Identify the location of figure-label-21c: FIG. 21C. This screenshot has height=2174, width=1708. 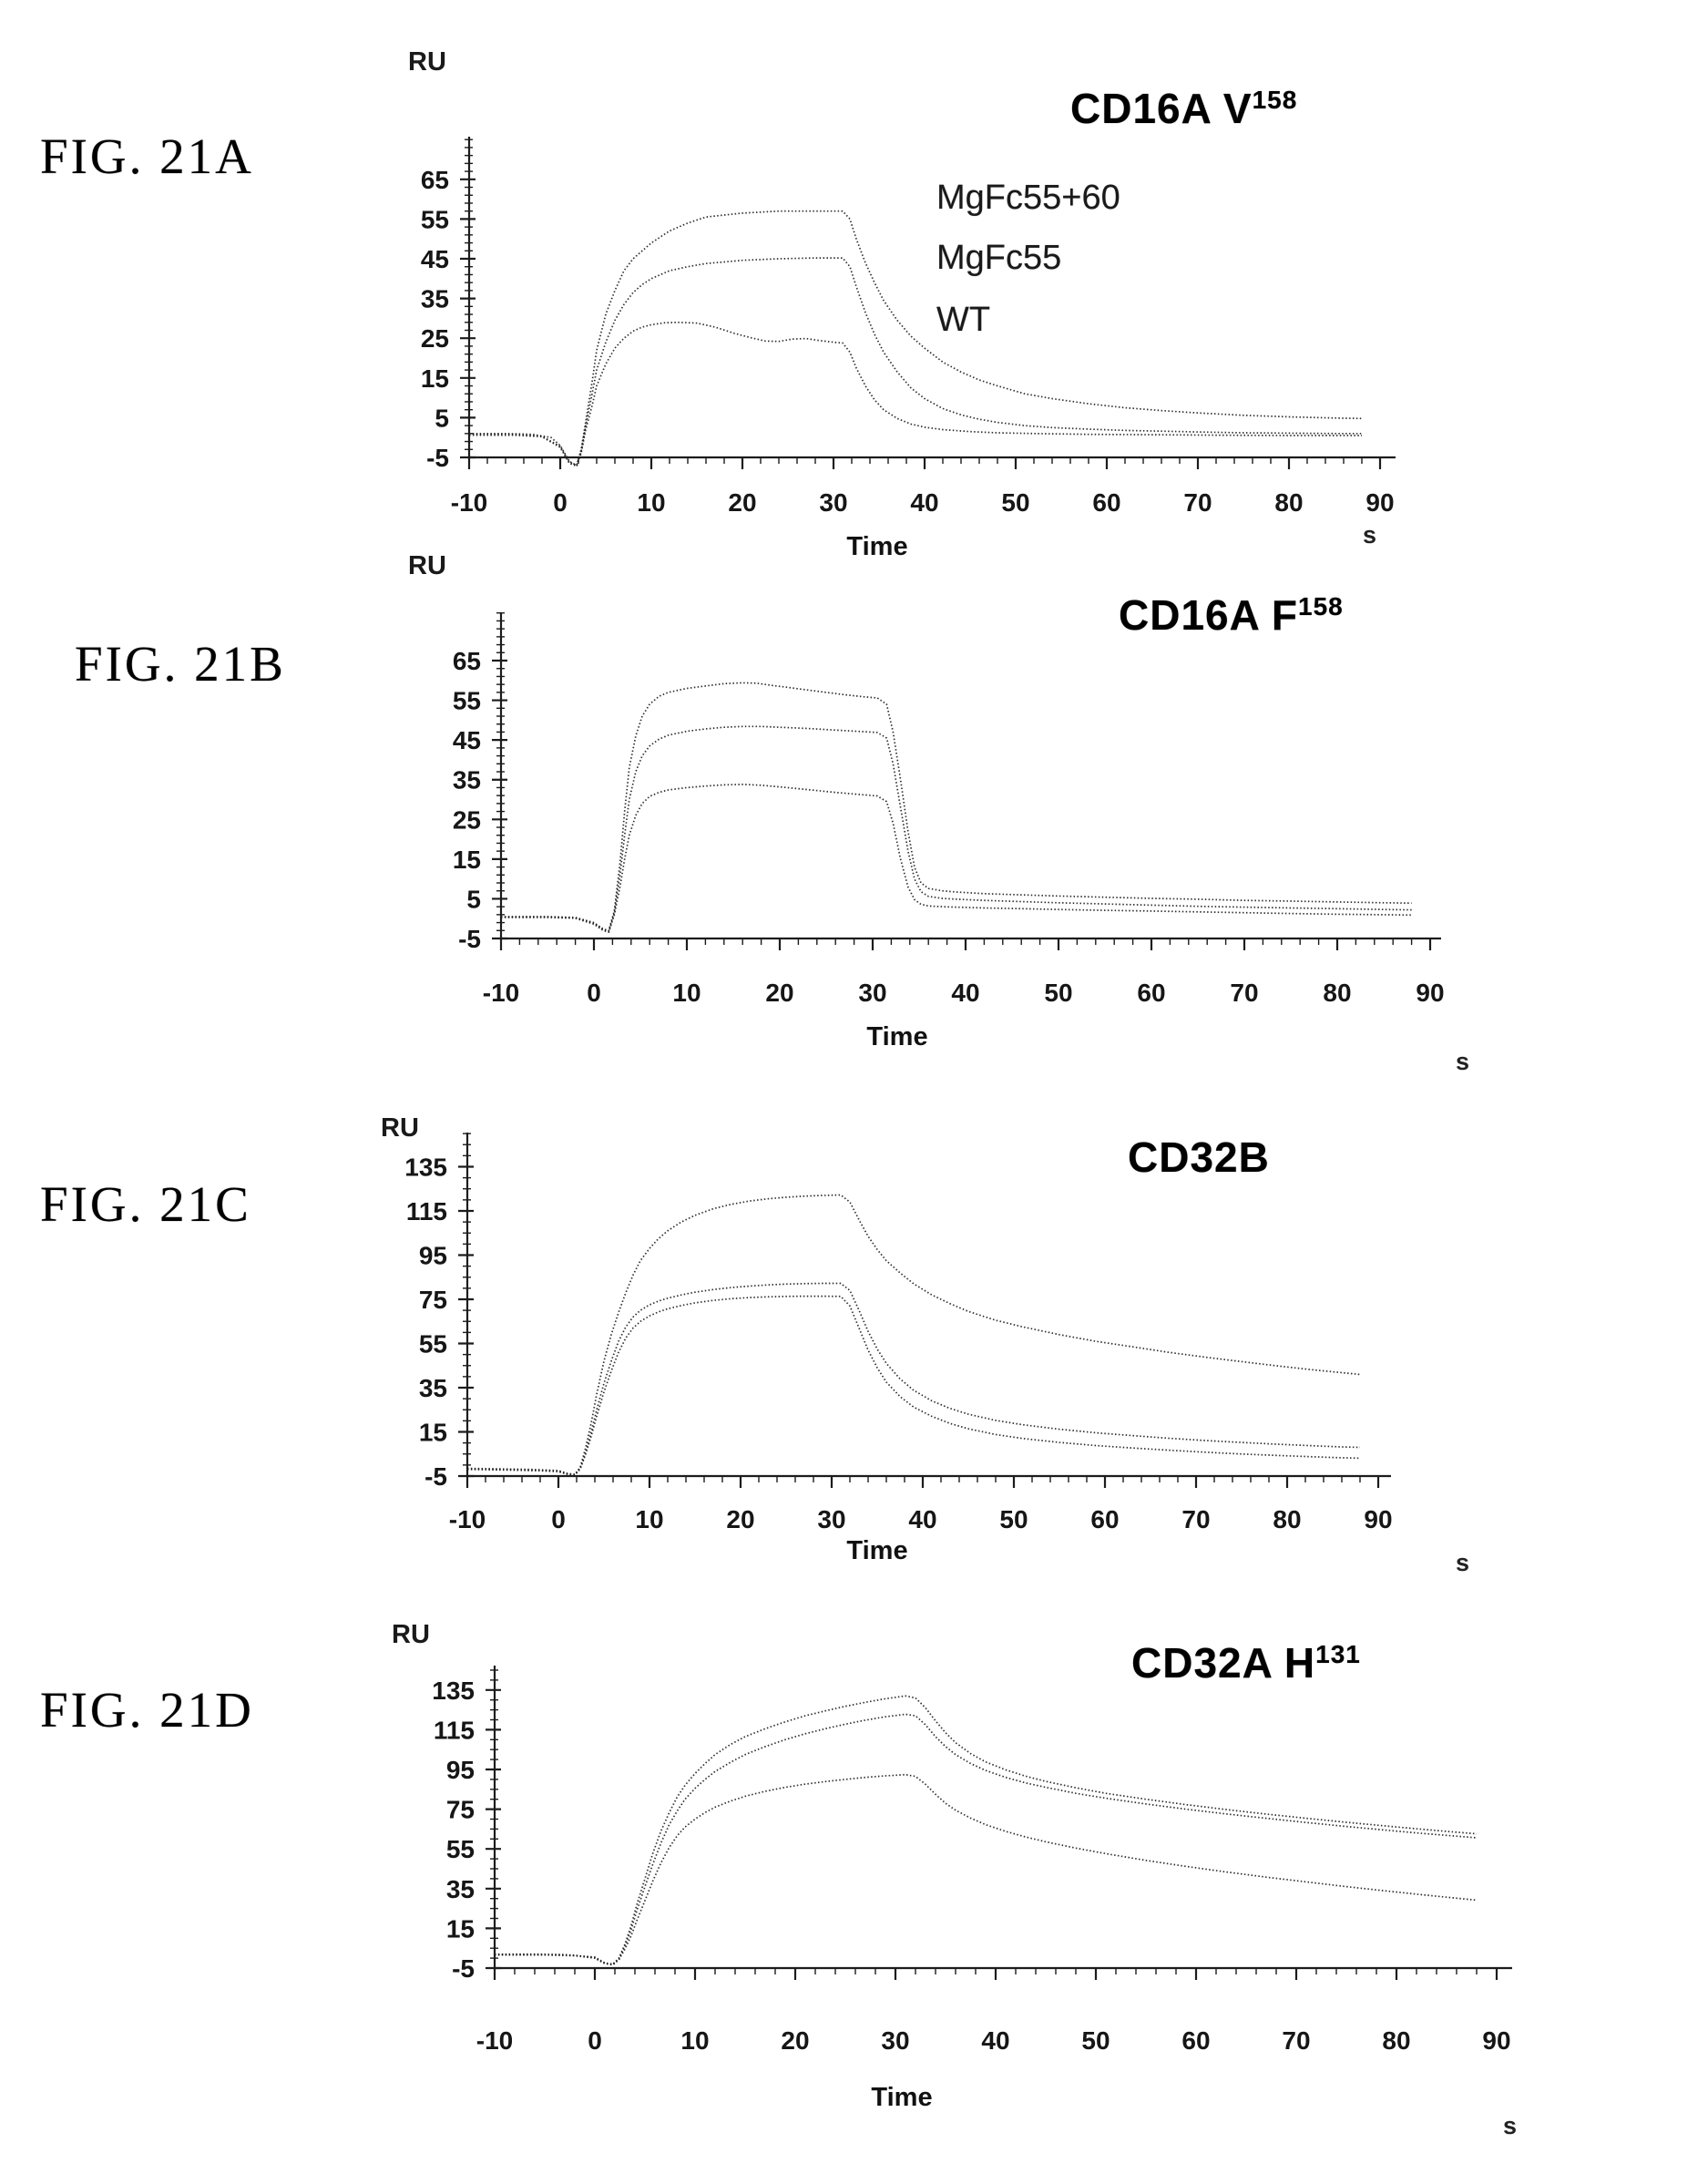
(146, 1204).